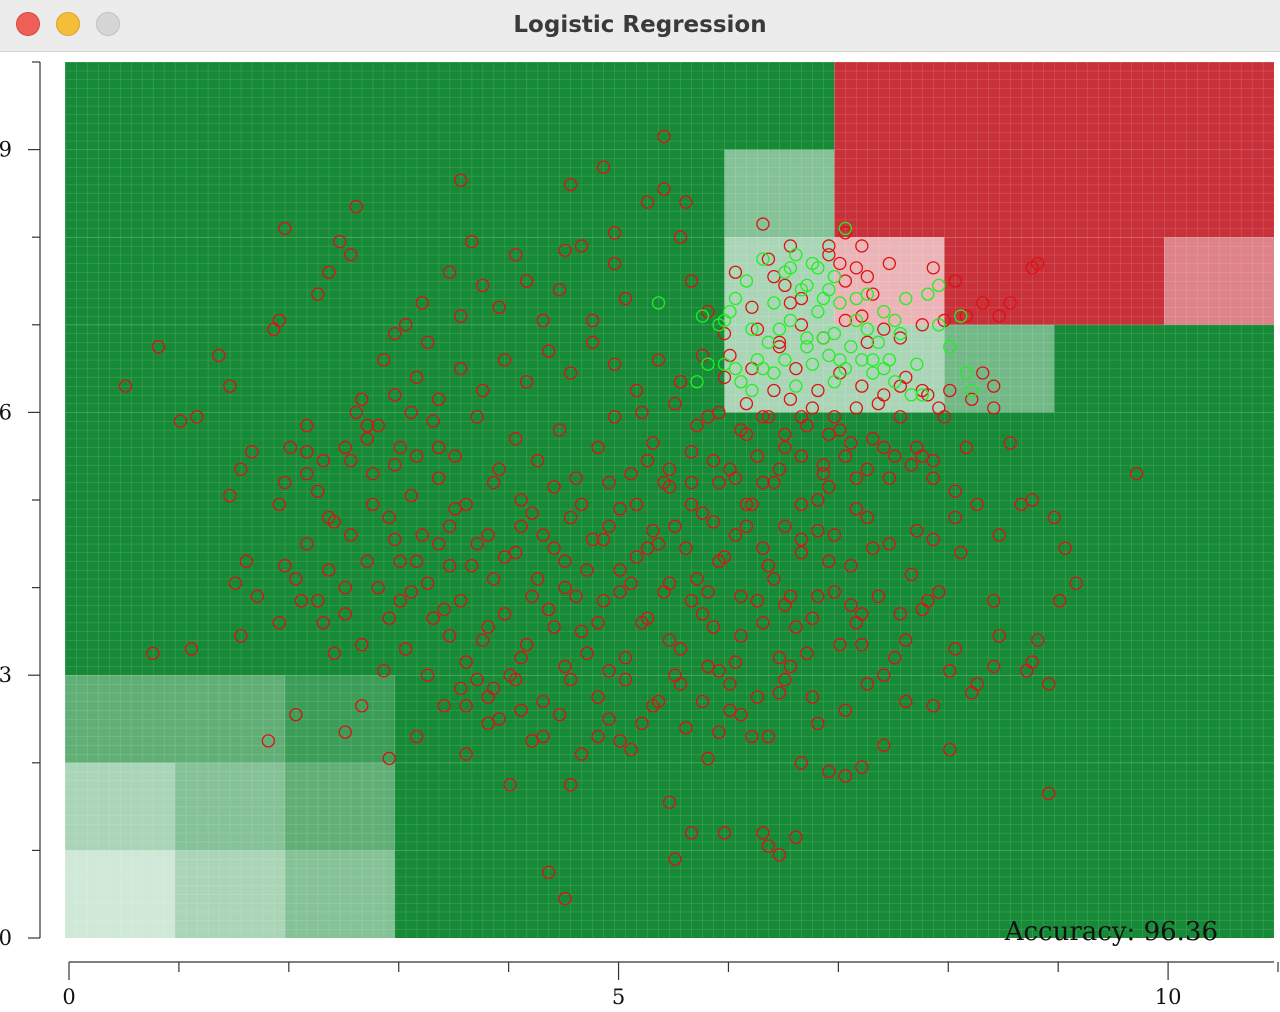 The width and height of the screenshot is (1280, 1012). Describe the element at coordinates (6, 412) in the screenshot. I see `y-tick-label-6: 6` at that location.